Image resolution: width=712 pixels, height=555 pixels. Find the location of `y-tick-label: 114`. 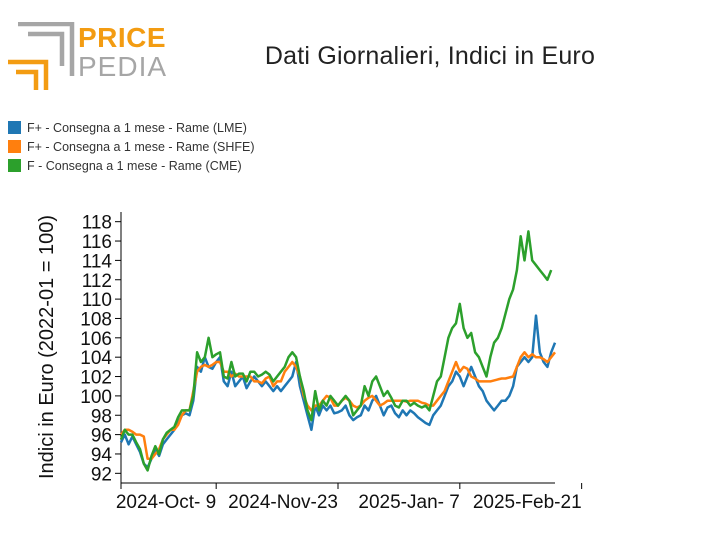

y-tick-label: 114 is located at coordinates (97, 261).